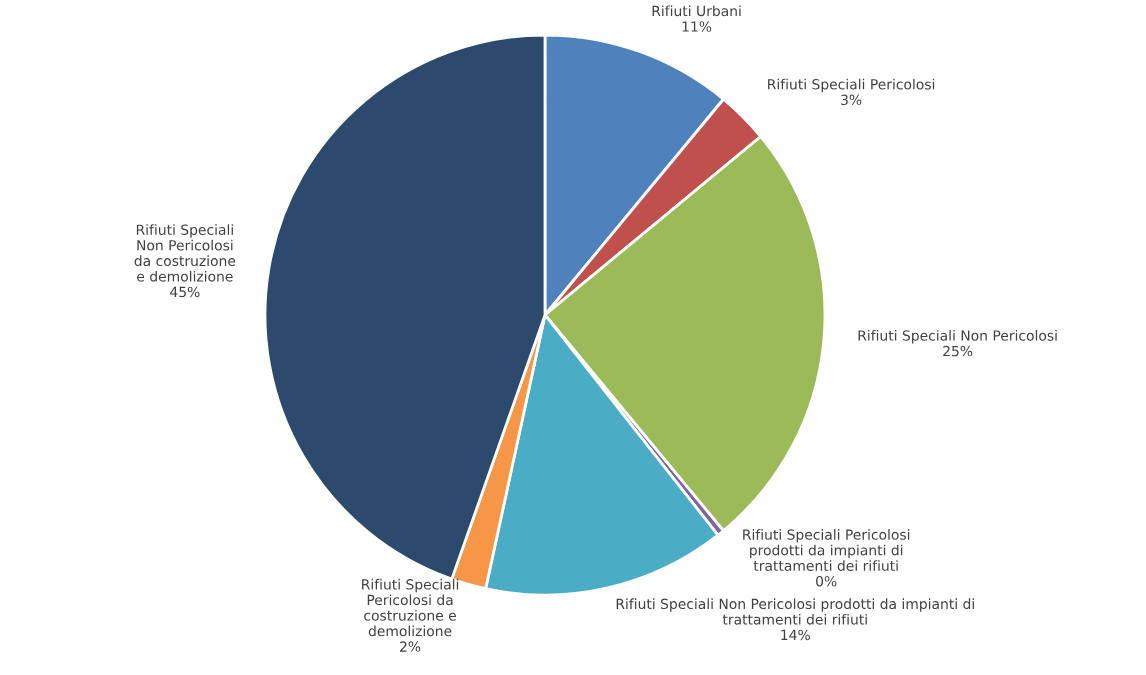  Describe the element at coordinates (410, 607) in the screenshot. I see `slice-label: Rifiuti Speciali Pericolosi da costruzione e demolizione` at that location.